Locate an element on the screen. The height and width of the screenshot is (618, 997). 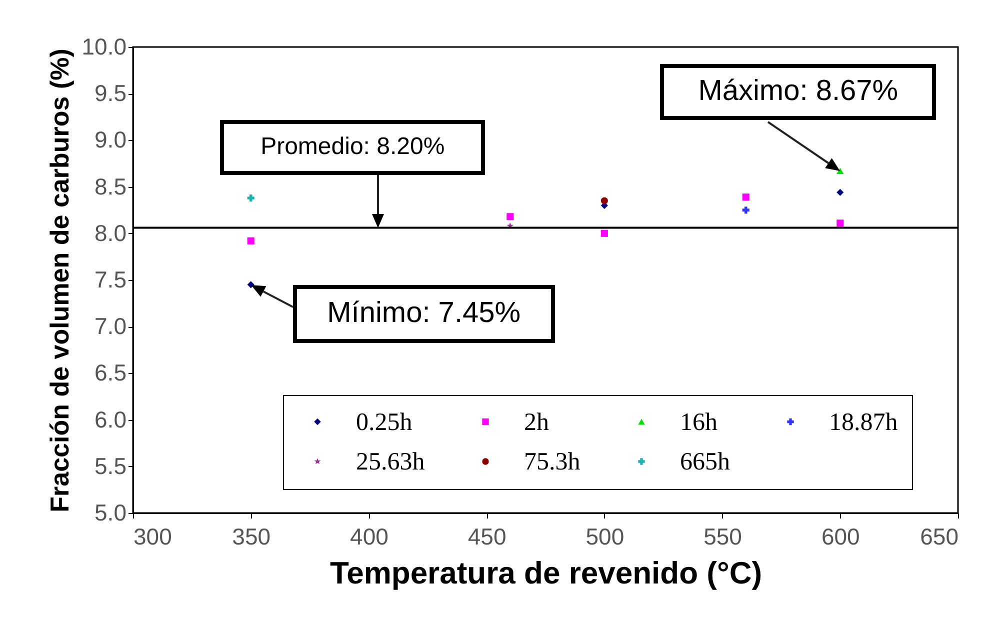
x-tick-label: 450 is located at coordinates (487, 537).